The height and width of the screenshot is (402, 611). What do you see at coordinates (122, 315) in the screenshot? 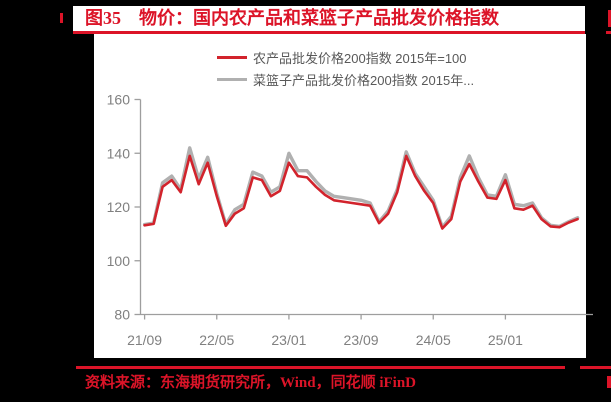
I see `y-tick-label: 80` at bounding box center [122, 315].